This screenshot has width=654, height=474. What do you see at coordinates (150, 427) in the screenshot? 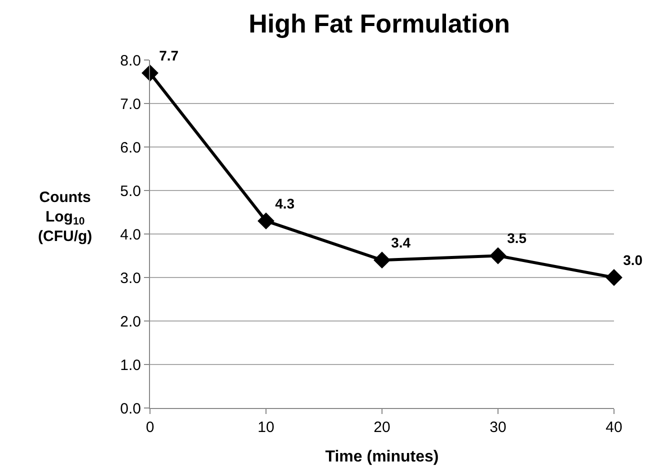
I see `x-tick-label: 0` at bounding box center [150, 427].